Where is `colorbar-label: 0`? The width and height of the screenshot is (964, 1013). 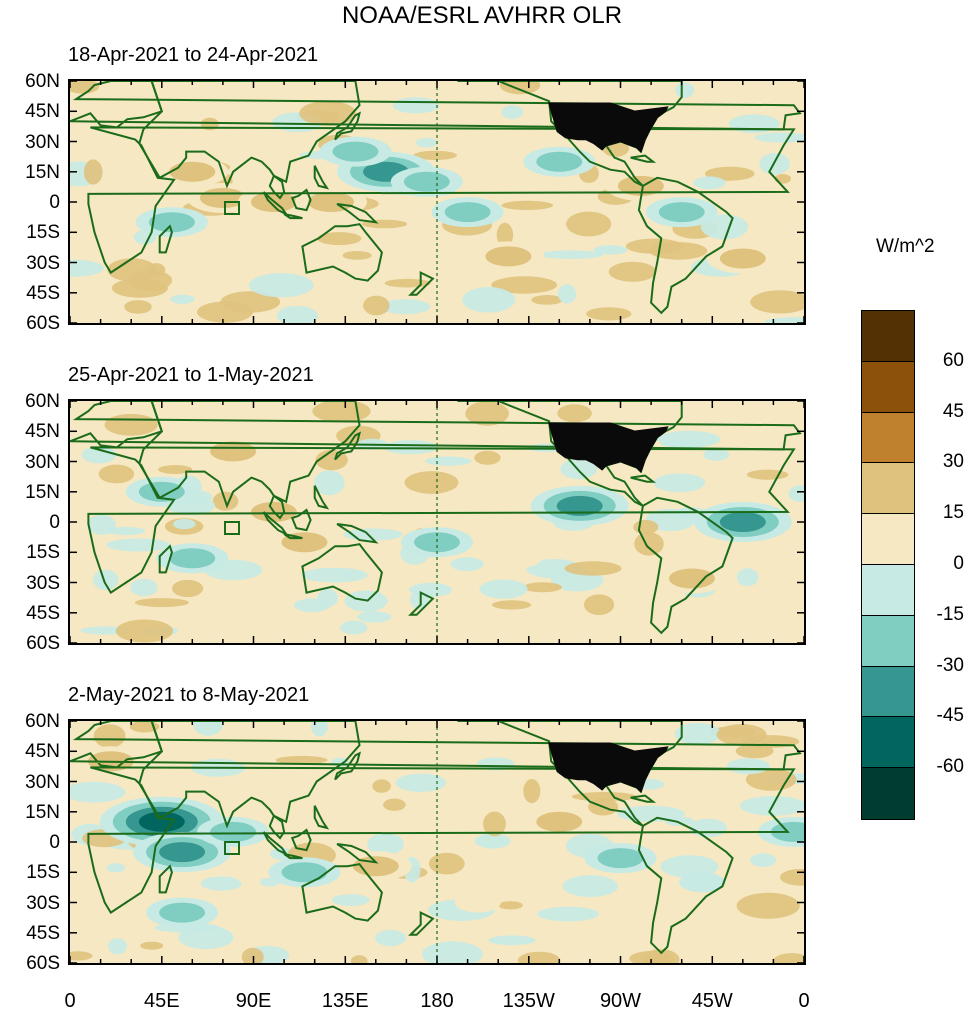
colorbar-label: 0 is located at coordinates (958, 563).